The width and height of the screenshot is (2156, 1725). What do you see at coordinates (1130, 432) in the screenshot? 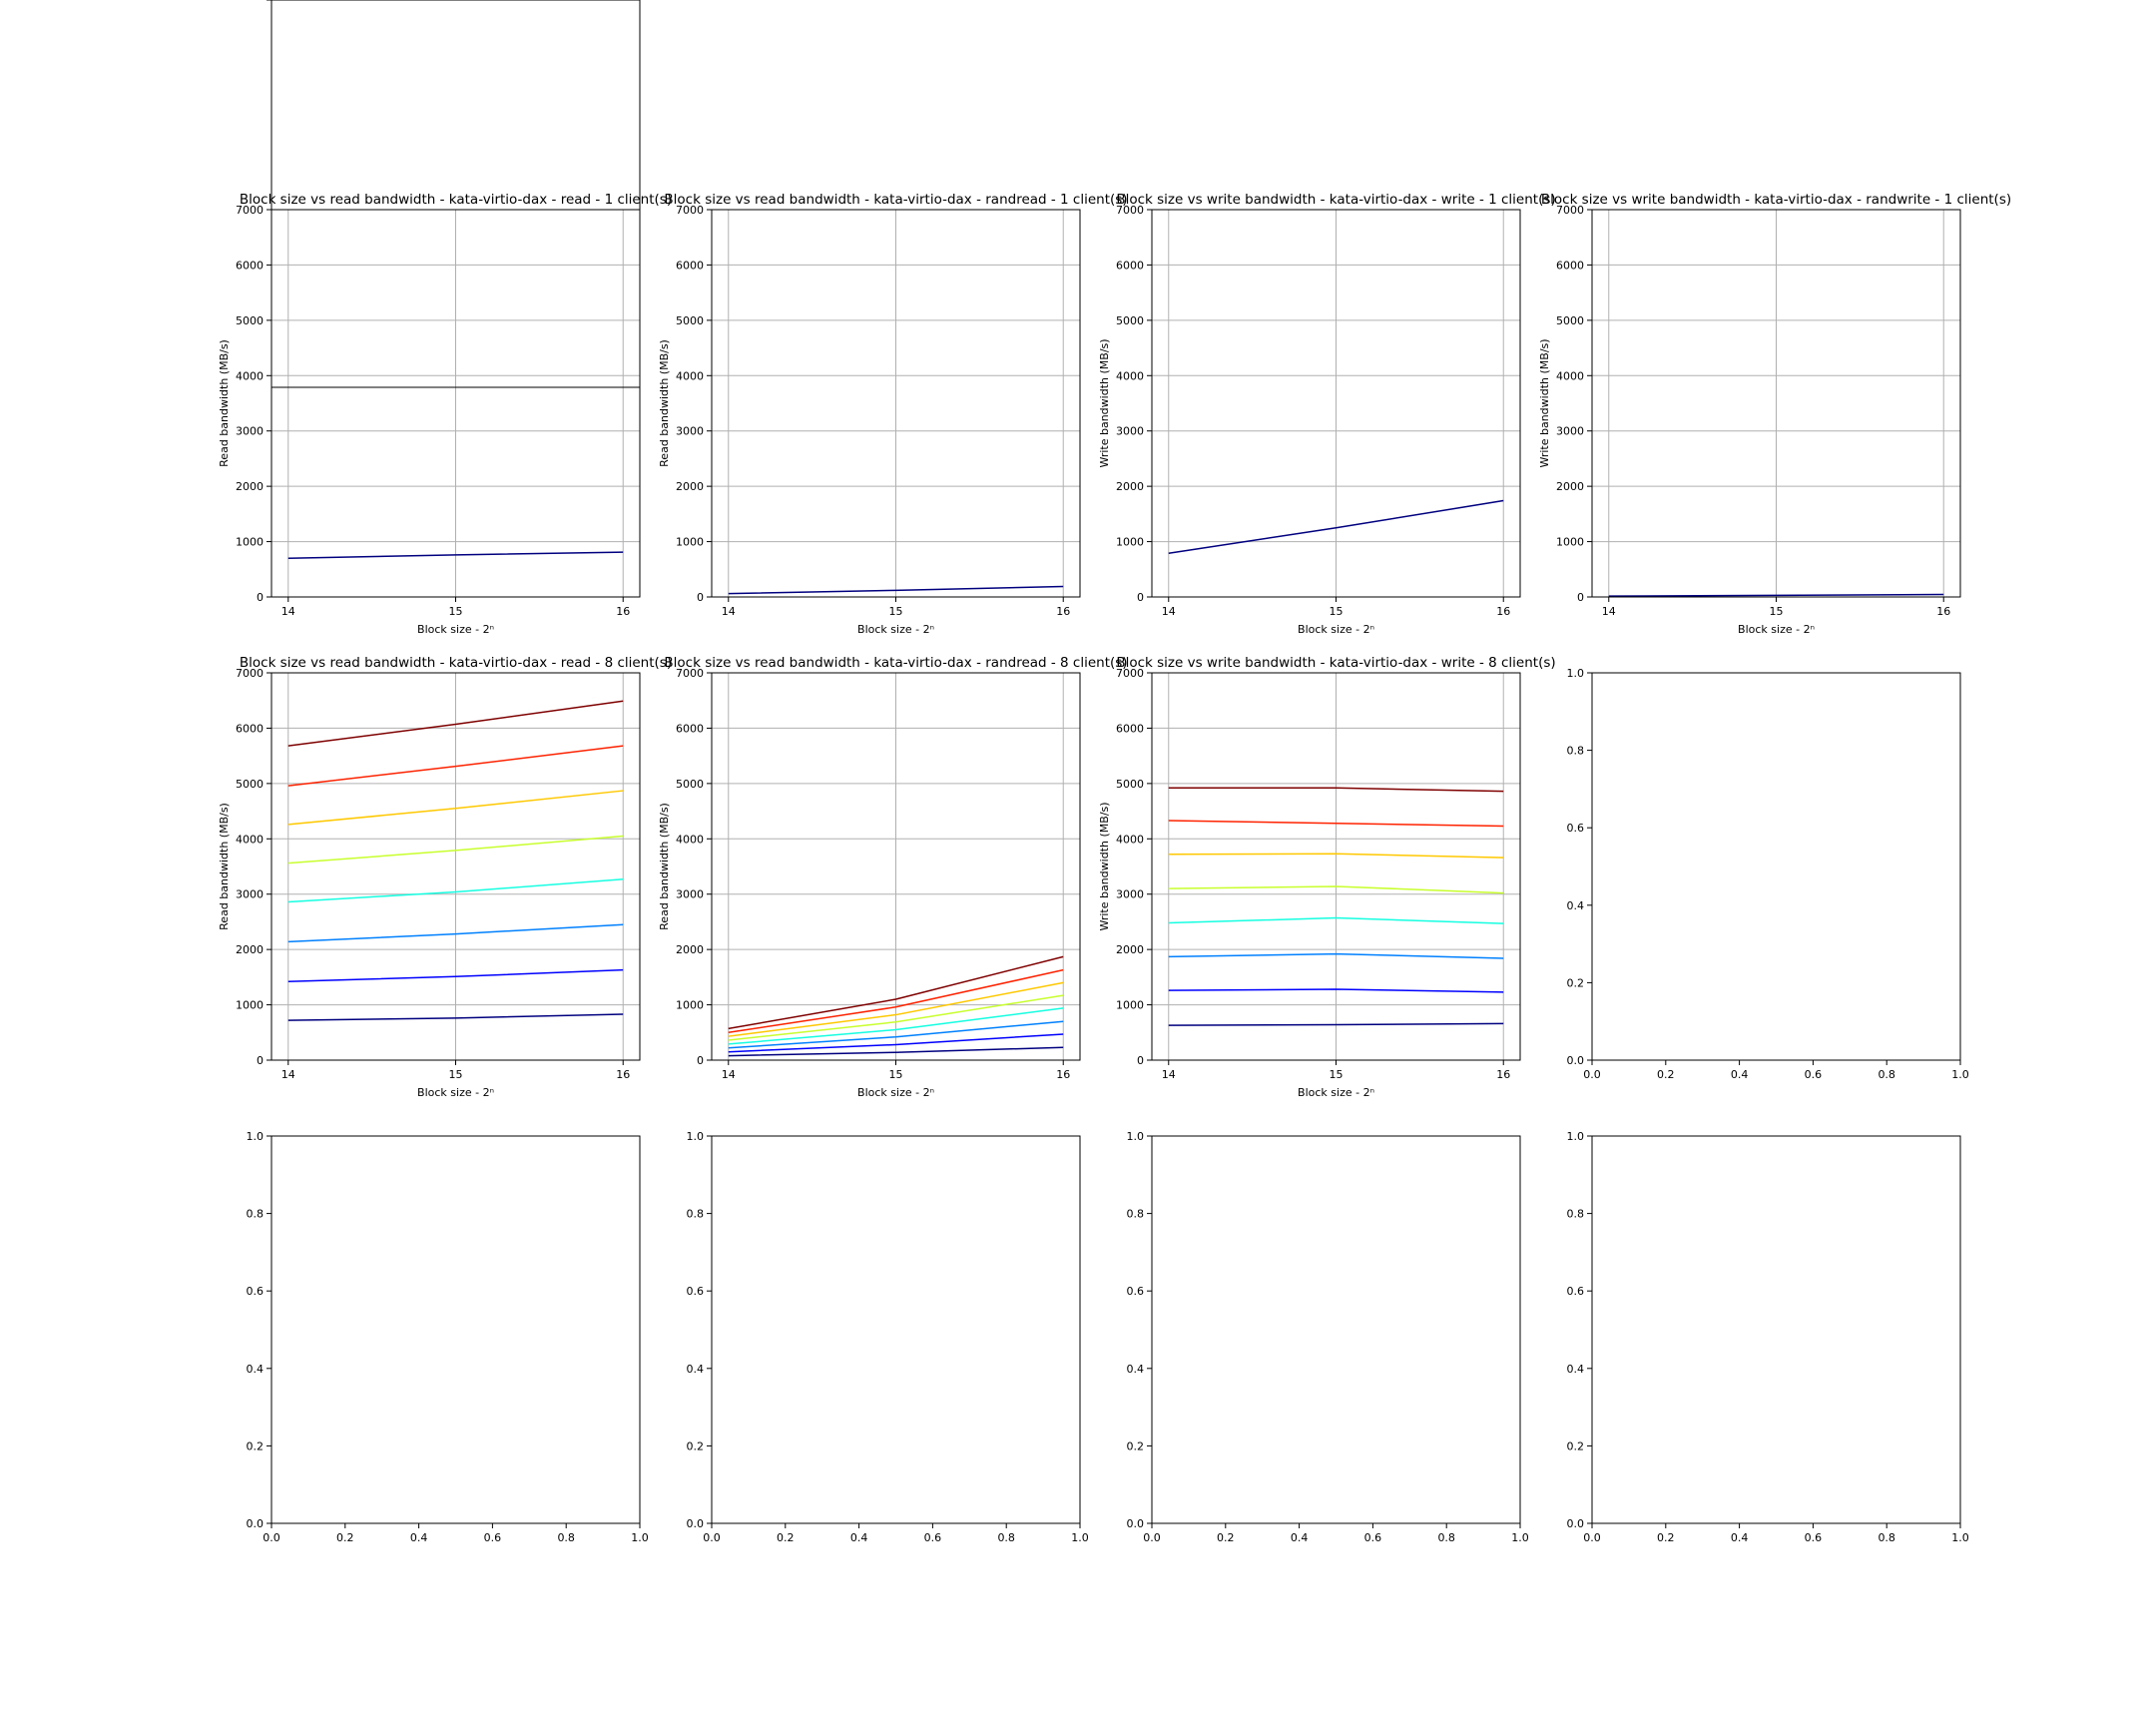
I see `y-tick-label: 3000` at bounding box center [1130, 432].